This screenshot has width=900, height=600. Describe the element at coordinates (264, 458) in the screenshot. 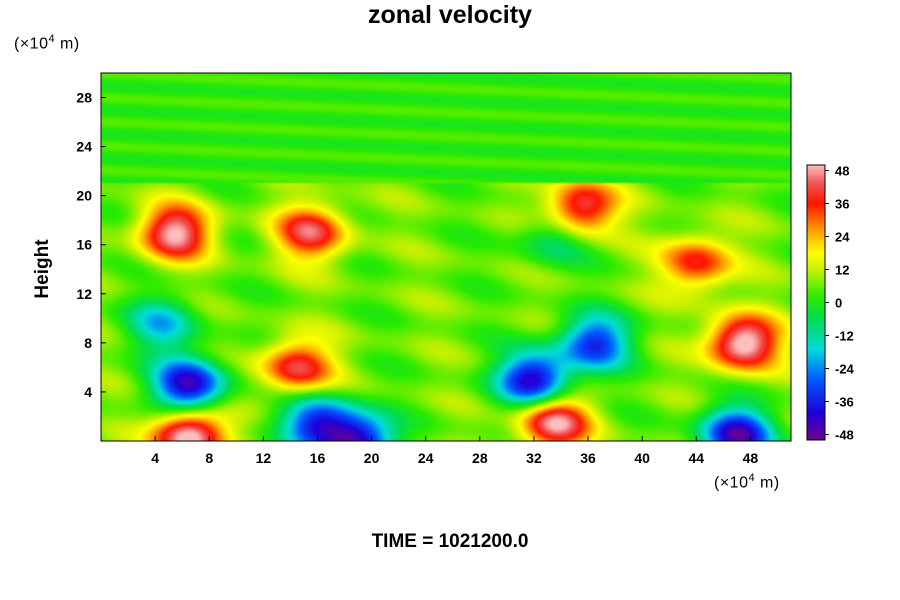

I see `x-tick-label: 12` at that location.